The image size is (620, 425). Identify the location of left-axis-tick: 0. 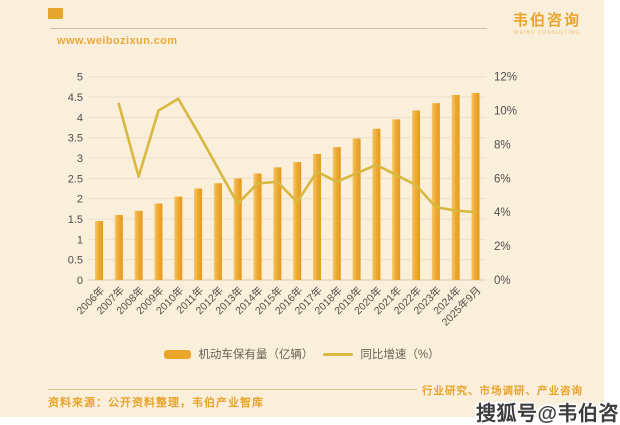
(80, 281).